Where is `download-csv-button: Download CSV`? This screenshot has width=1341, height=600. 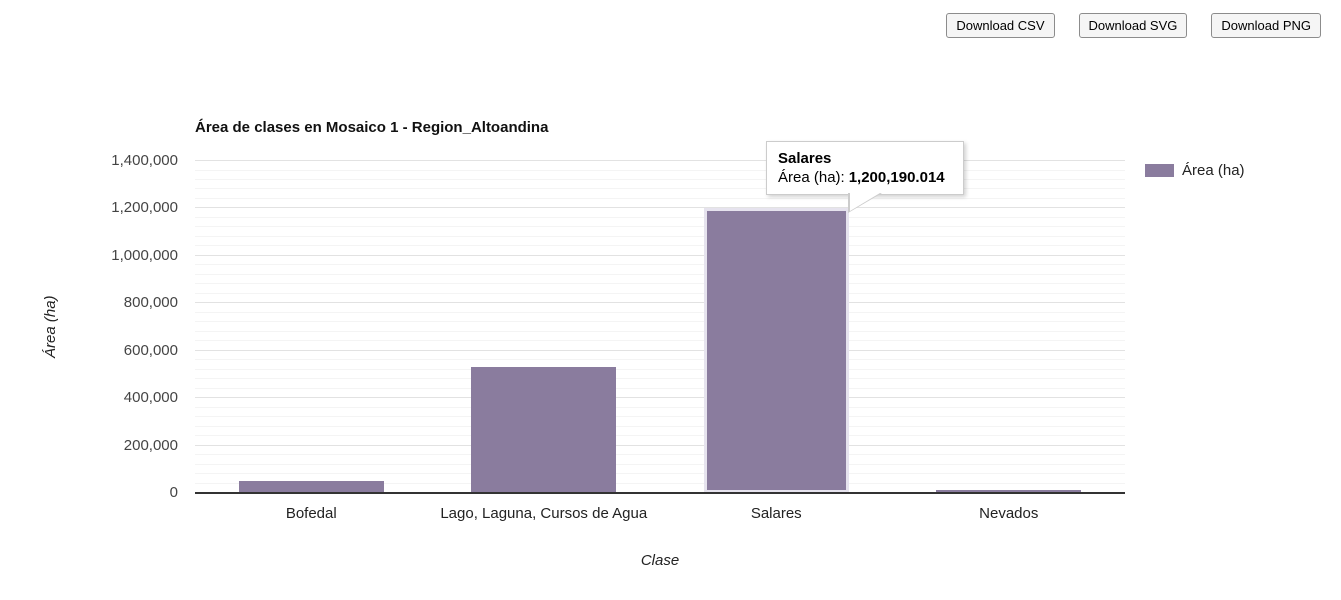 download-csv-button: Download CSV is located at coordinates (1000, 25).